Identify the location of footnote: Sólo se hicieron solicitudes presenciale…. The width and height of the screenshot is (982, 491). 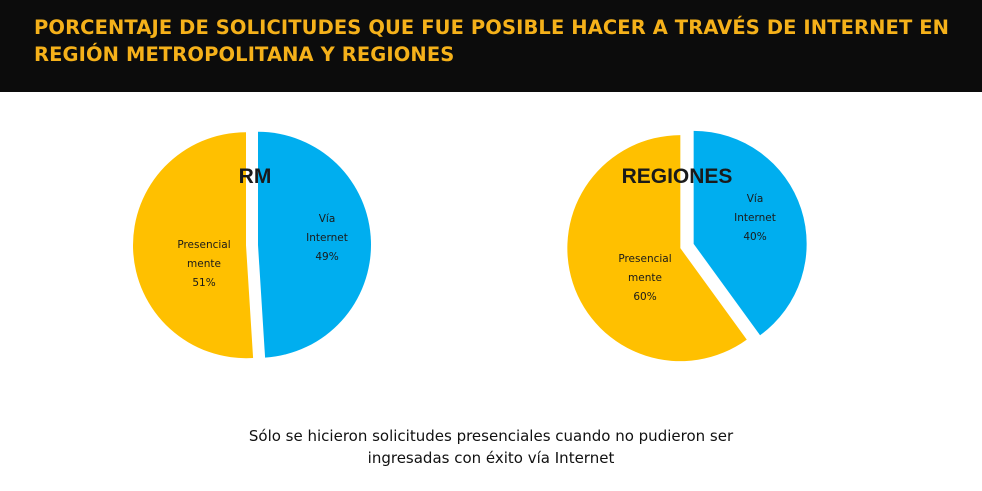
(491, 447).